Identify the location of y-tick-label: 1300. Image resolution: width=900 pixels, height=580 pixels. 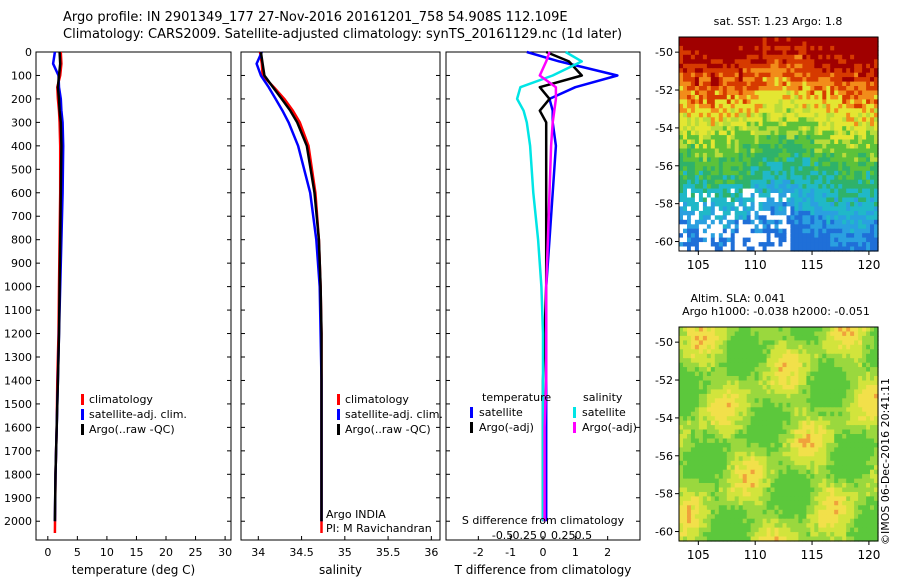
(18, 357).